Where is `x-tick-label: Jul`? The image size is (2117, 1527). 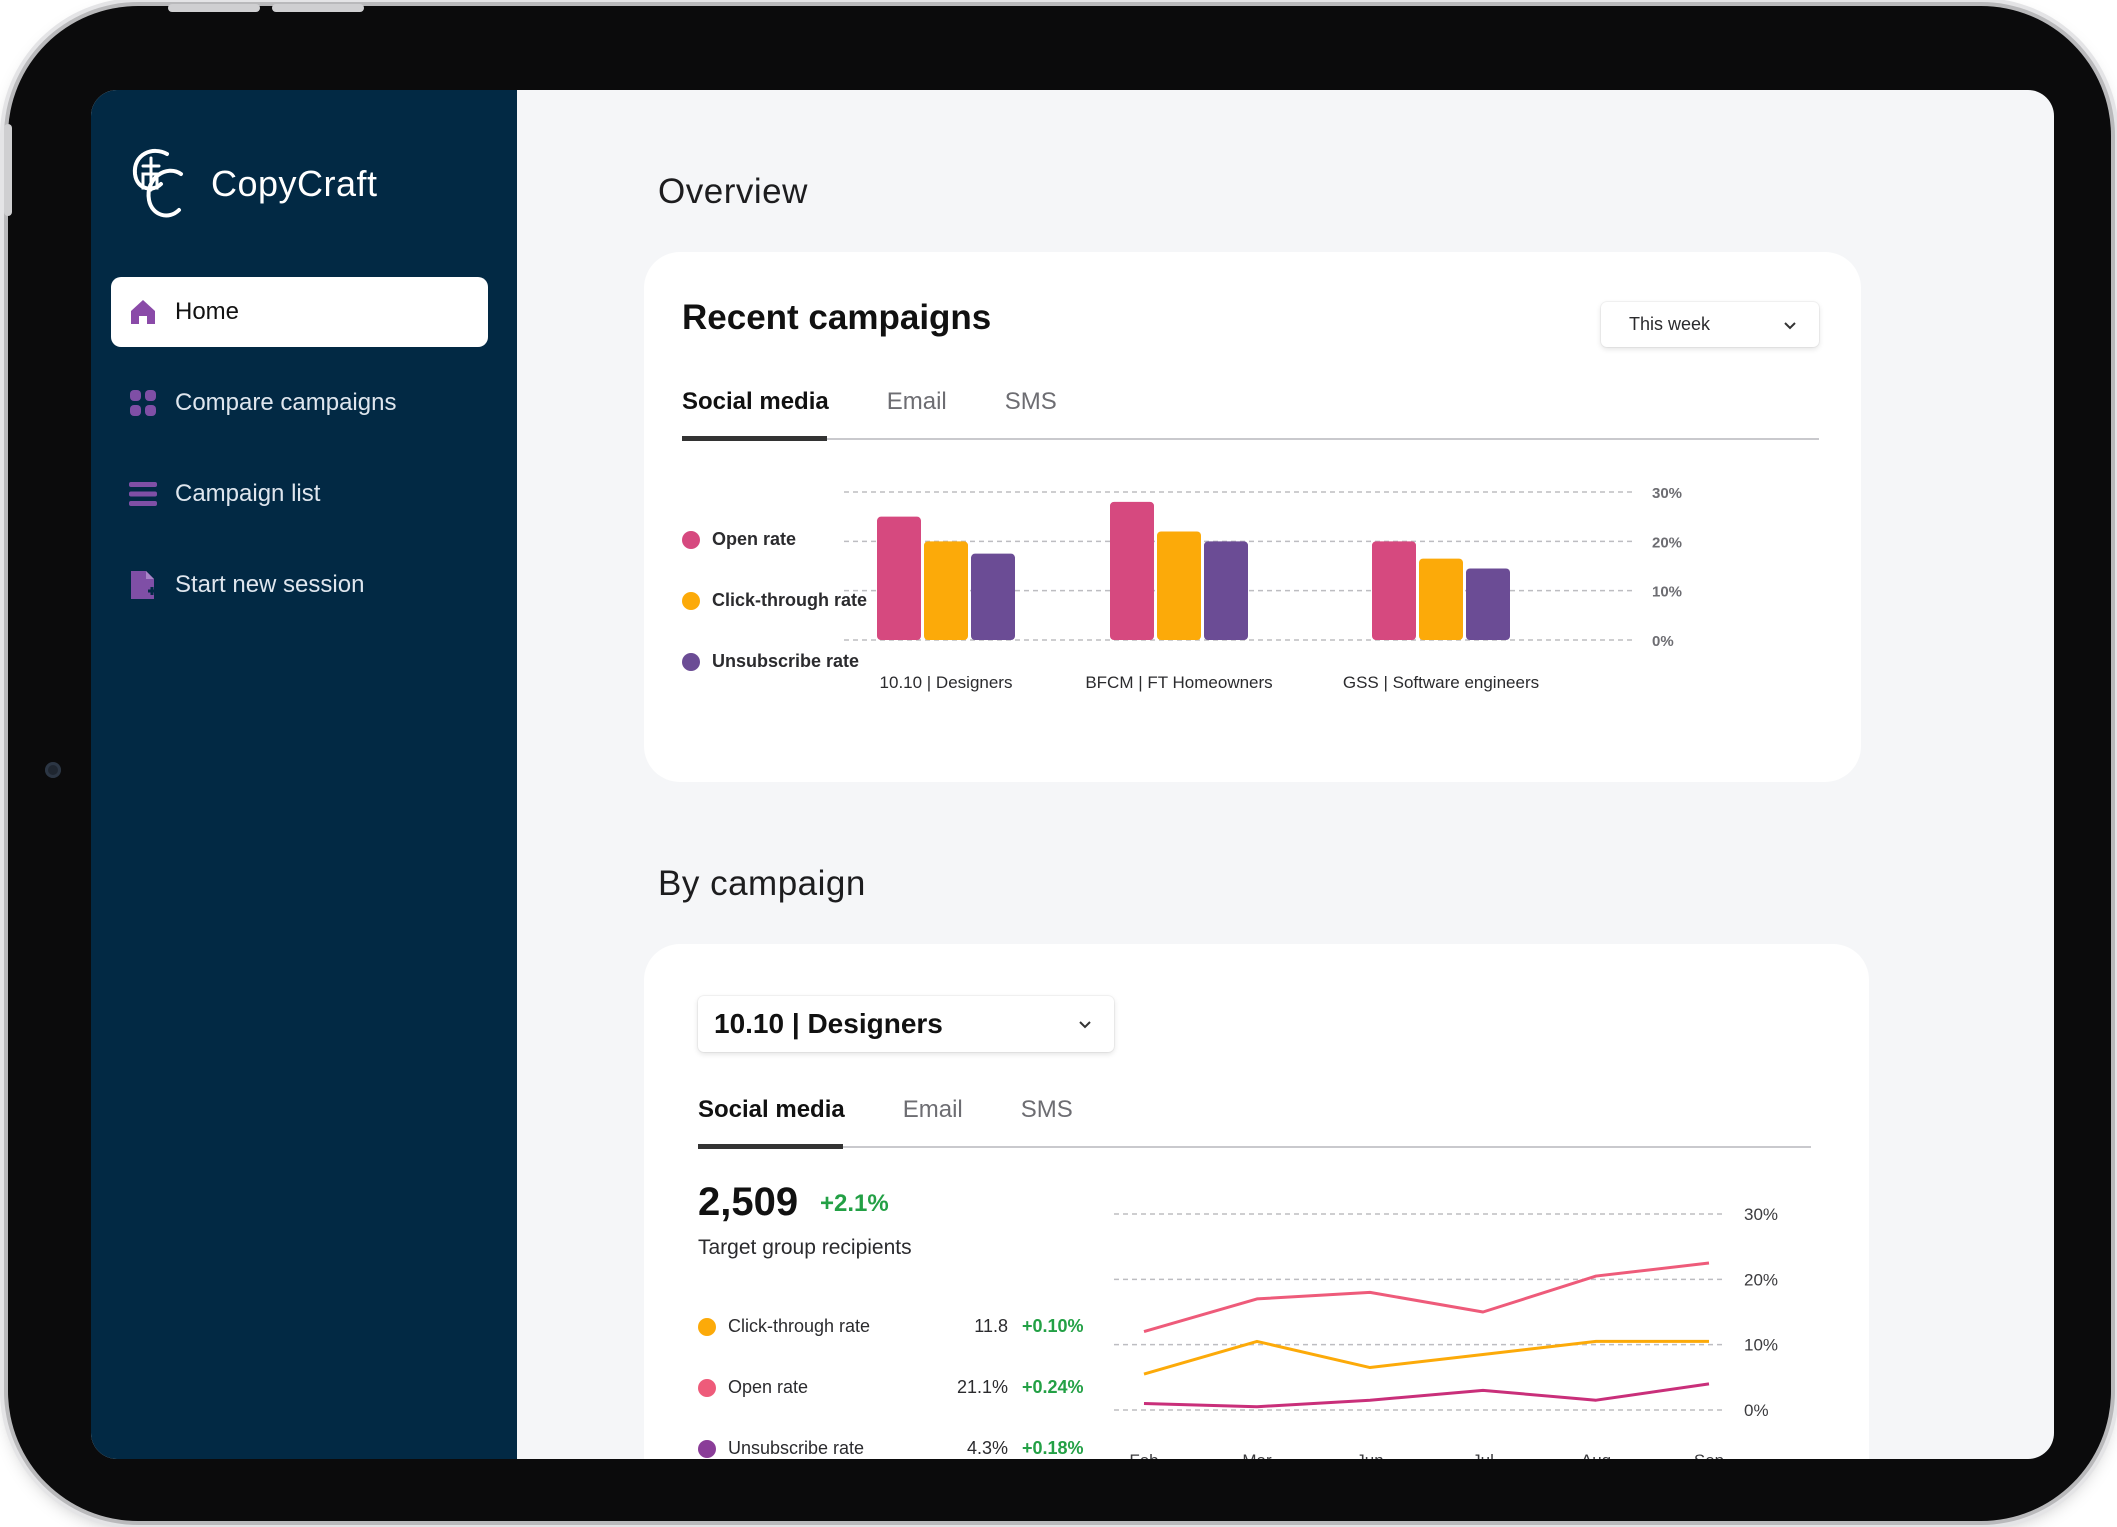
x-tick-label: Jul is located at coordinates (1483, 1455).